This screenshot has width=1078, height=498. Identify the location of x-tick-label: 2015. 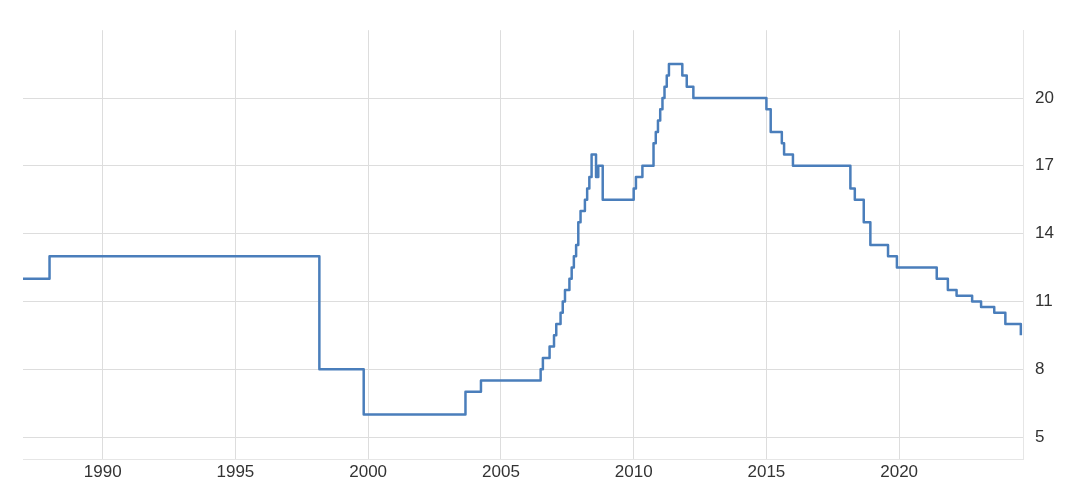
(766, 472).